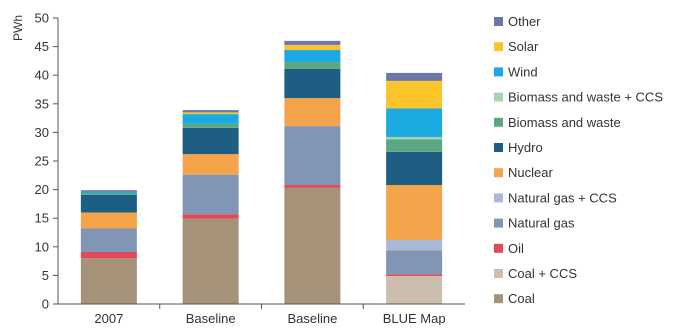 The image size is (673, 330). I want to click on legend-label: Solar, so click(523, 46).